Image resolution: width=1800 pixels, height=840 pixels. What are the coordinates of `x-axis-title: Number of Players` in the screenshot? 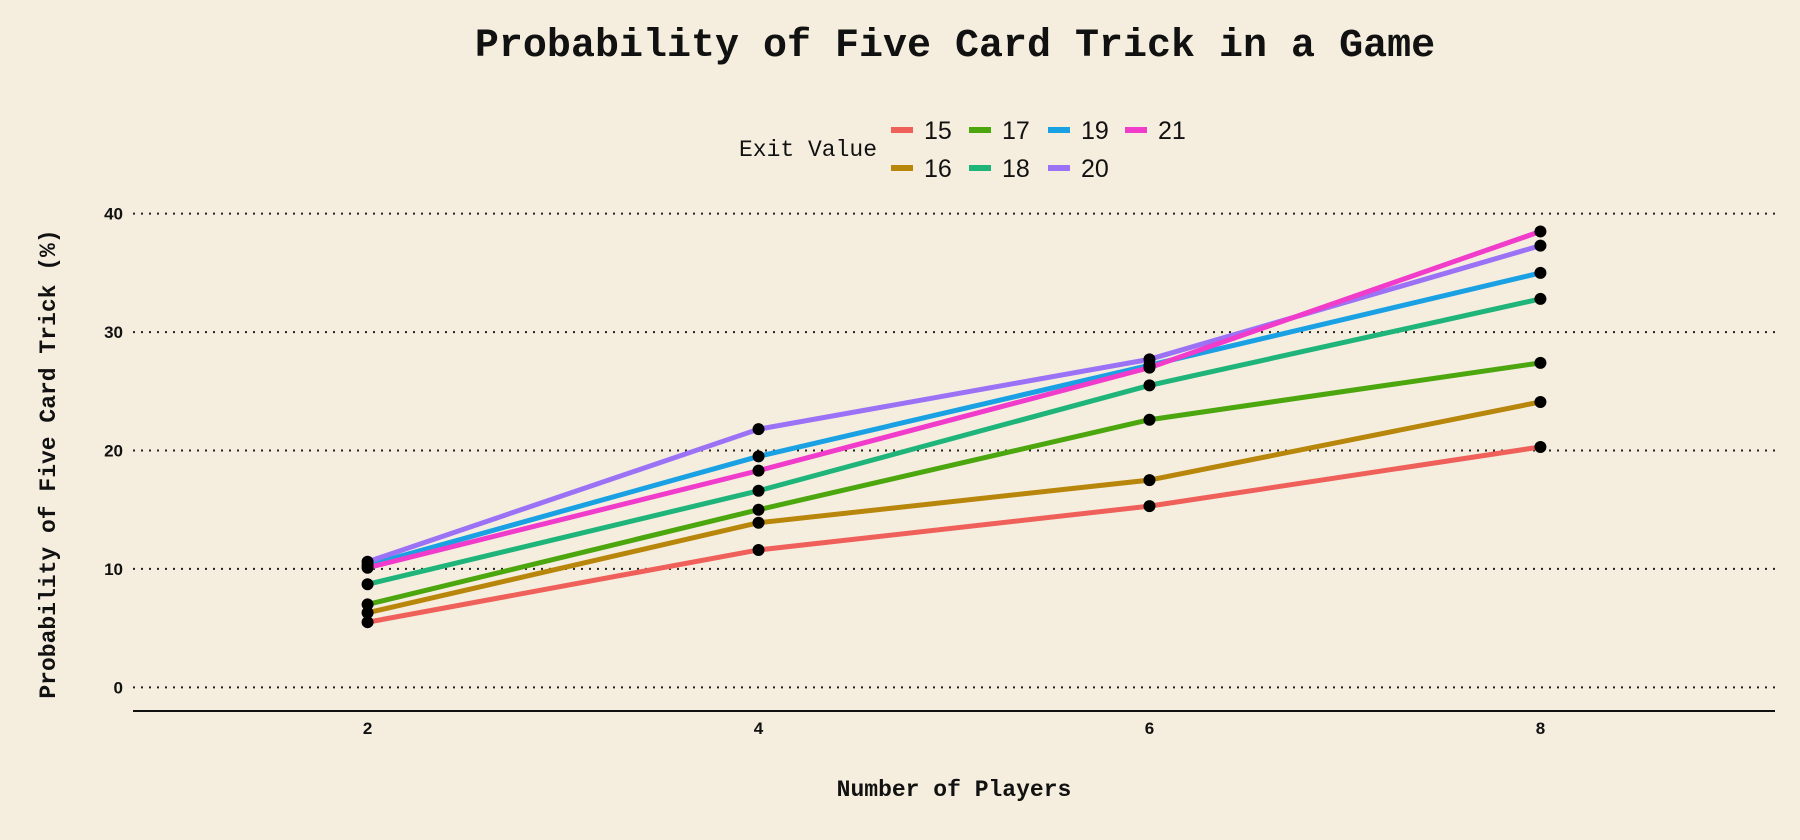 It's located at (954, 790).